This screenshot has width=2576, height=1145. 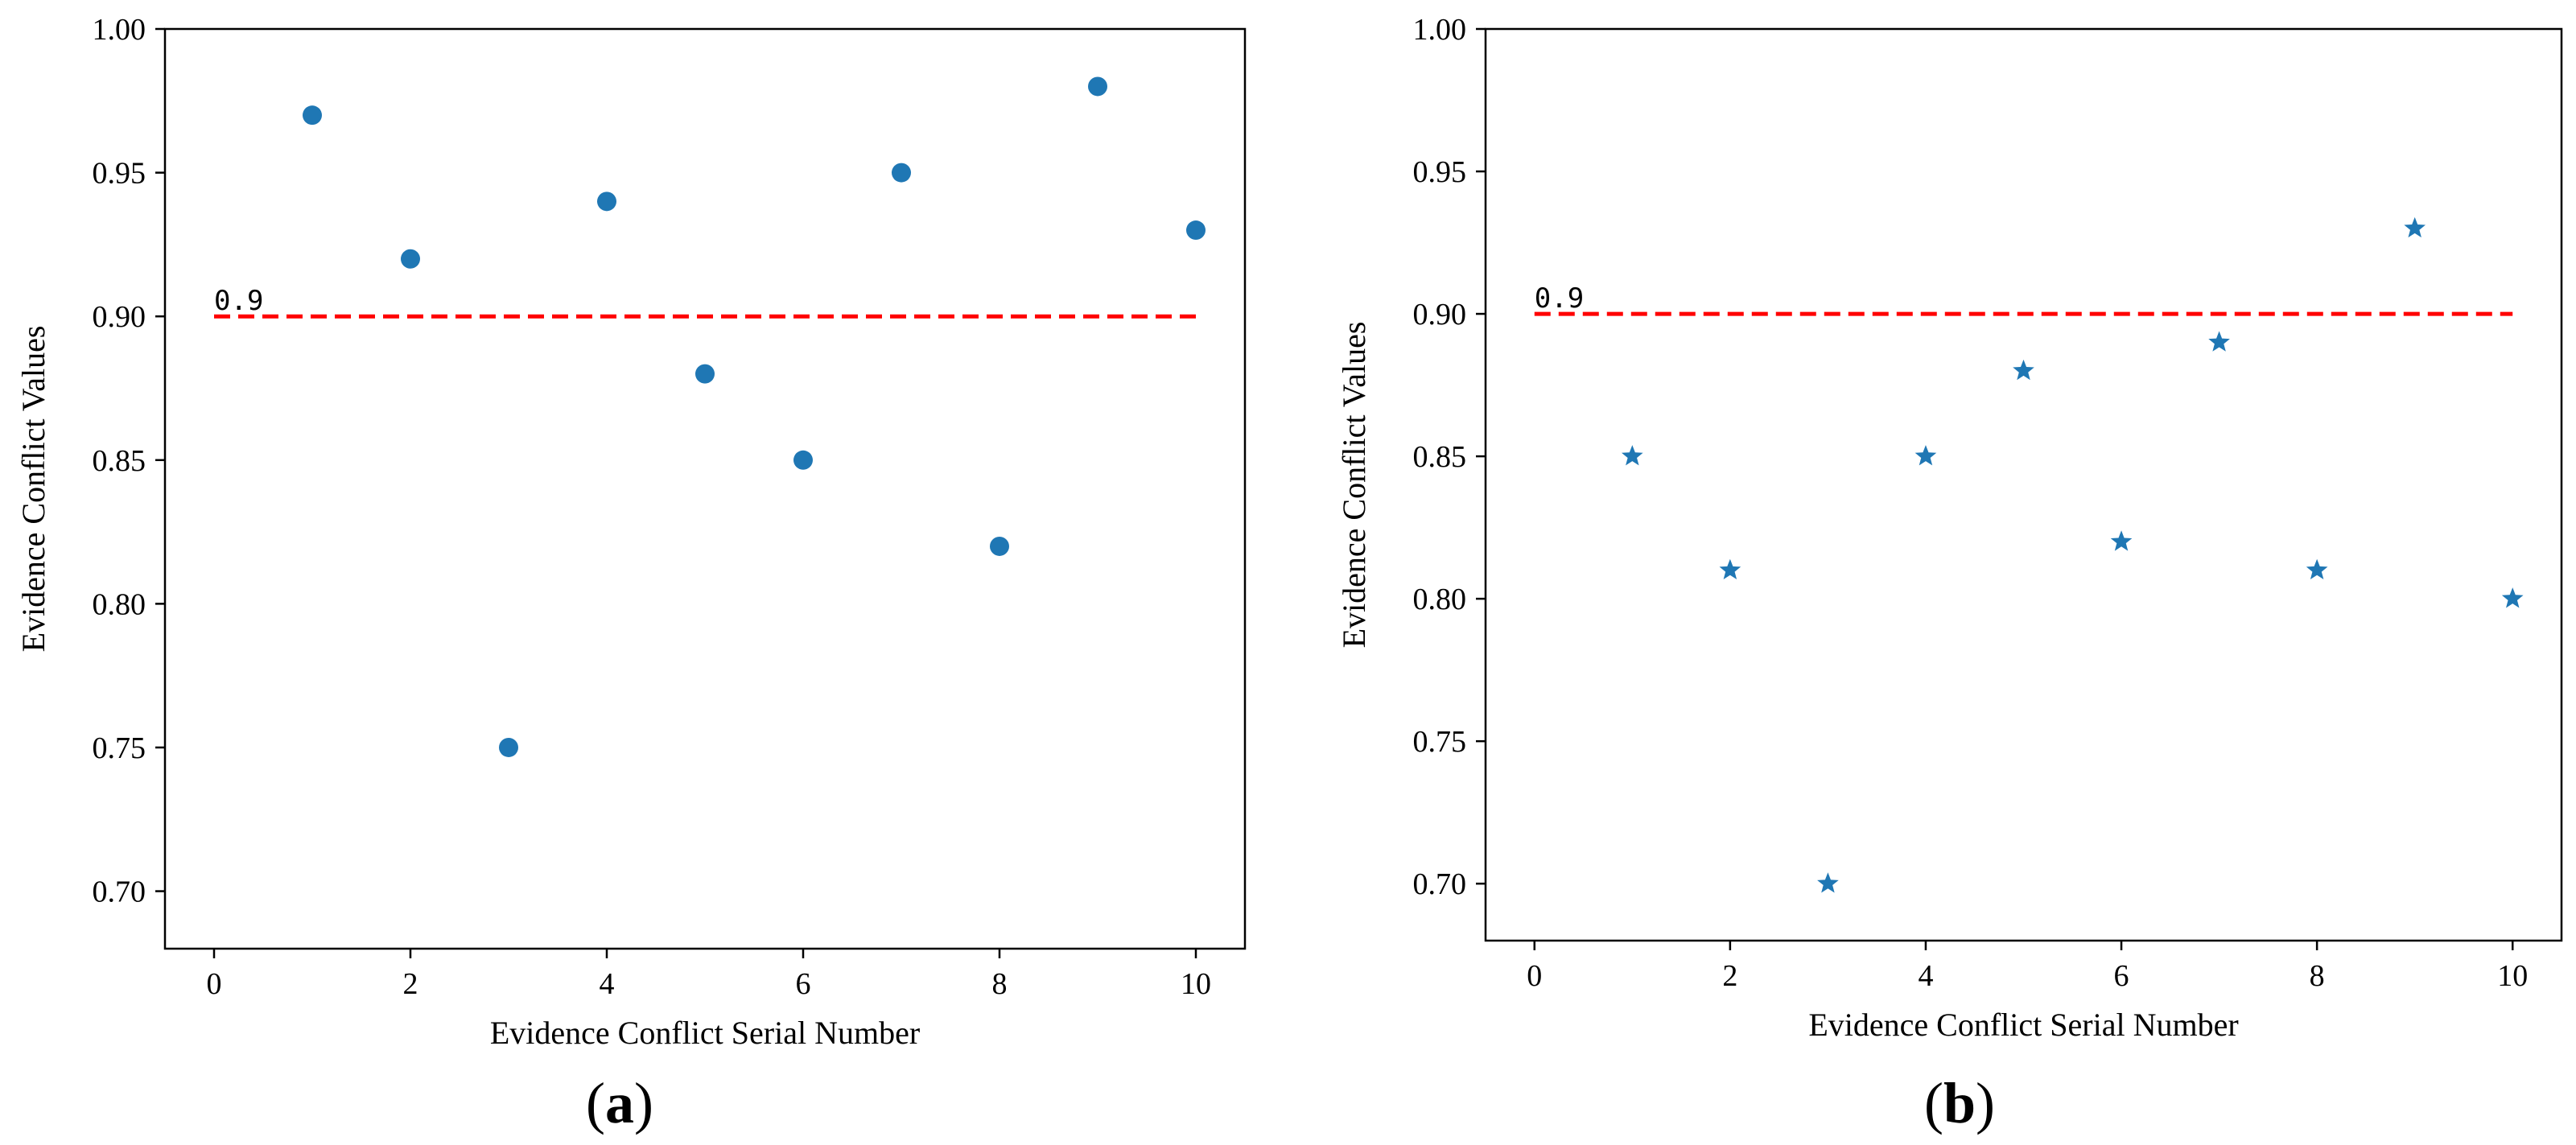 What do you see at coordinates (1959, 1103) in the screenshot?
I see `panel-label: (b)` at bounding box center [1959, 1103].